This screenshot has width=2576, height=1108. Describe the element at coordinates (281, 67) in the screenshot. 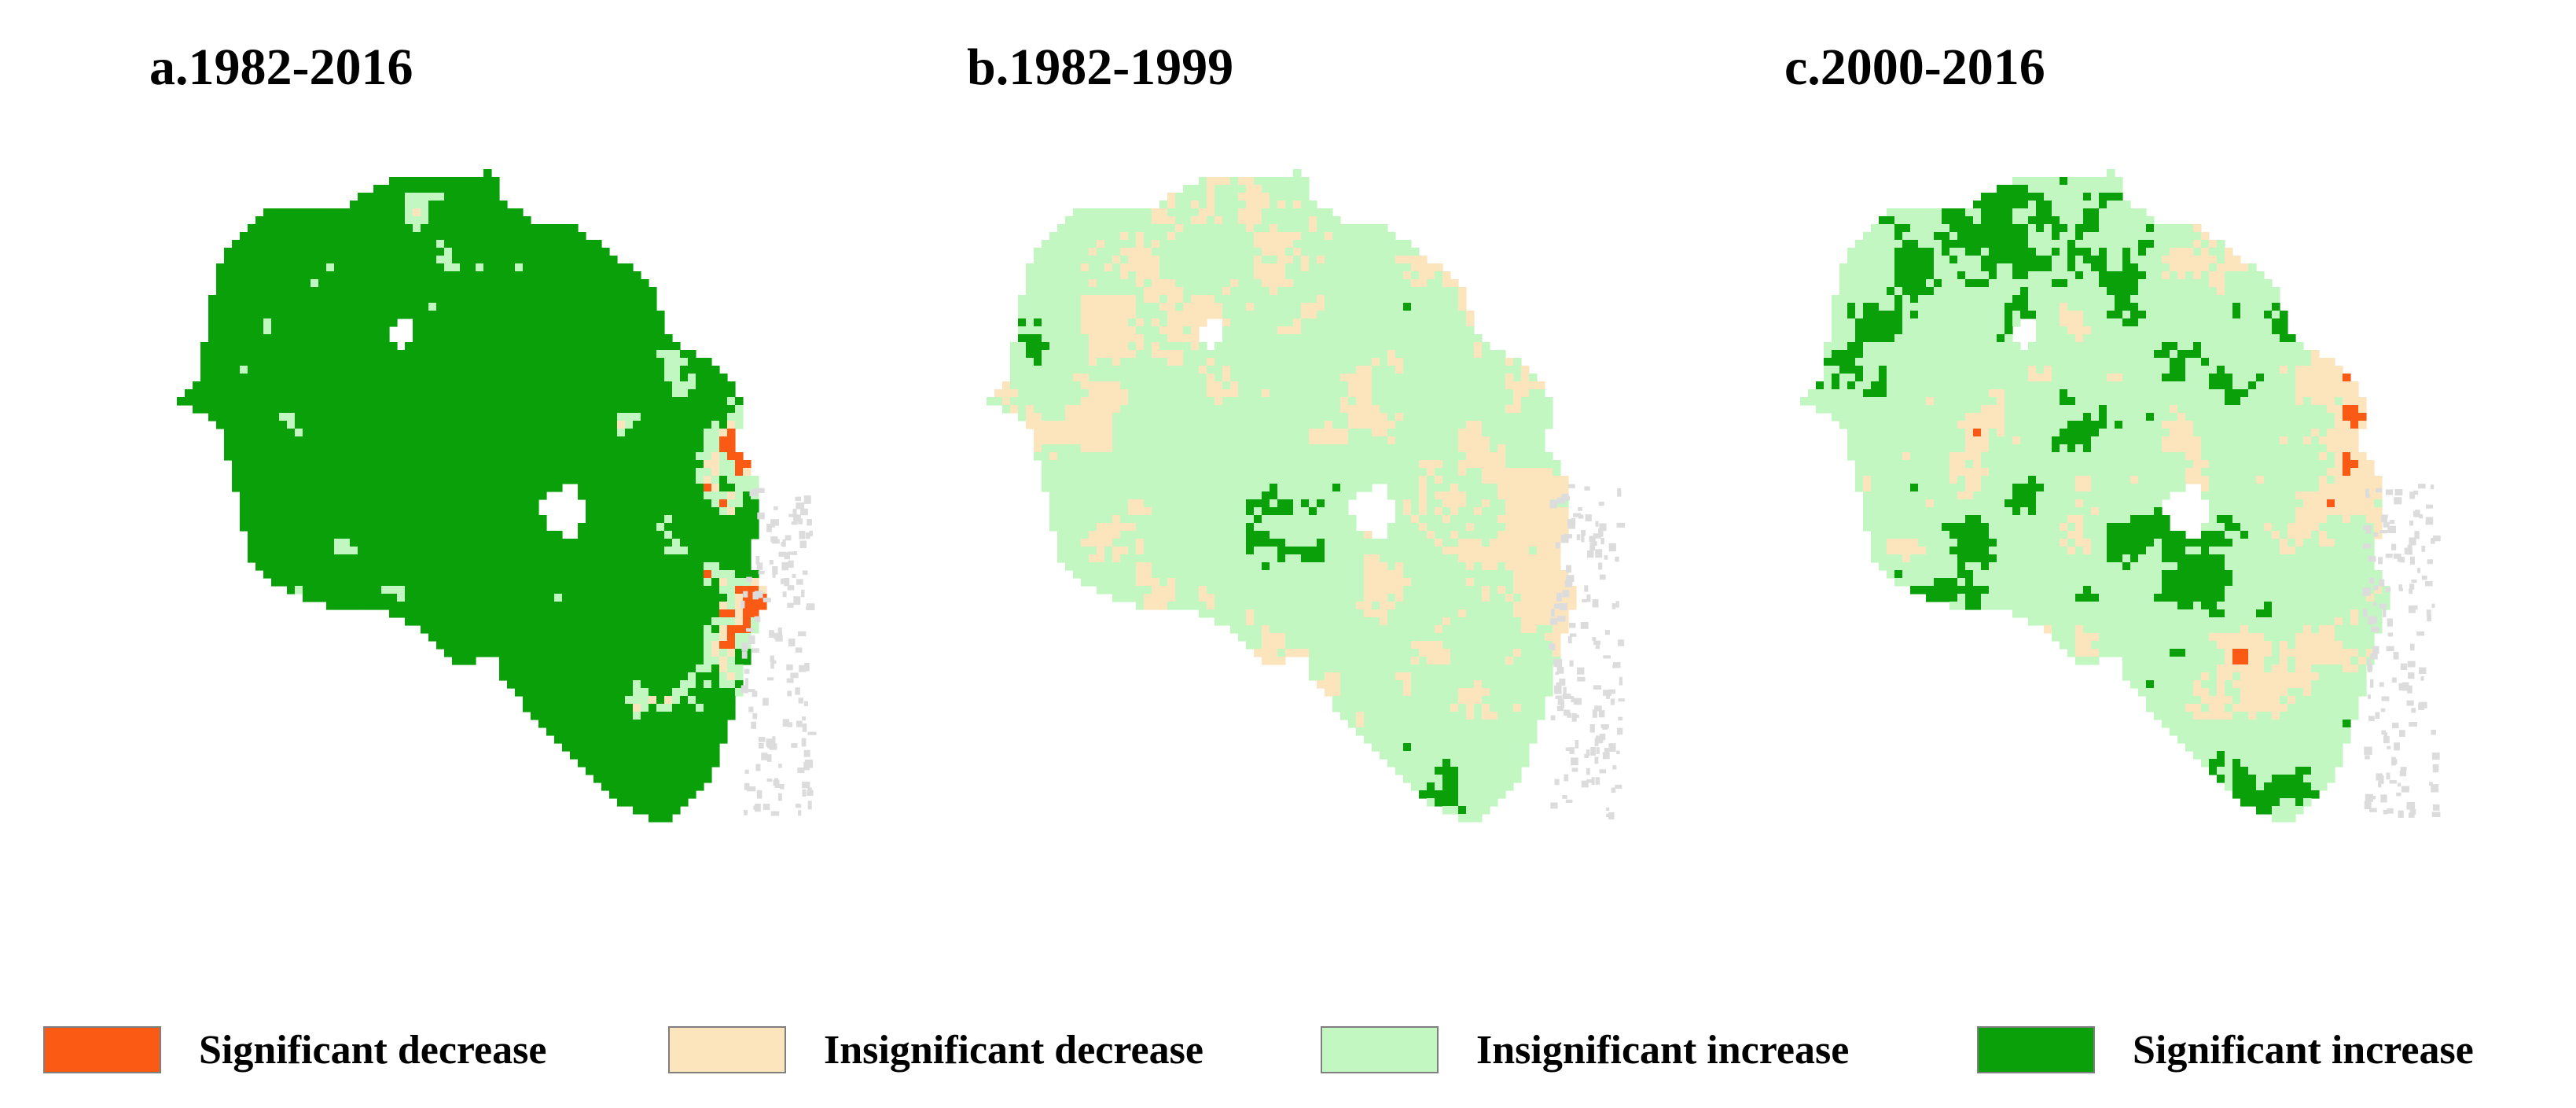

I see `panel-title: a.1982-2016` at that location.